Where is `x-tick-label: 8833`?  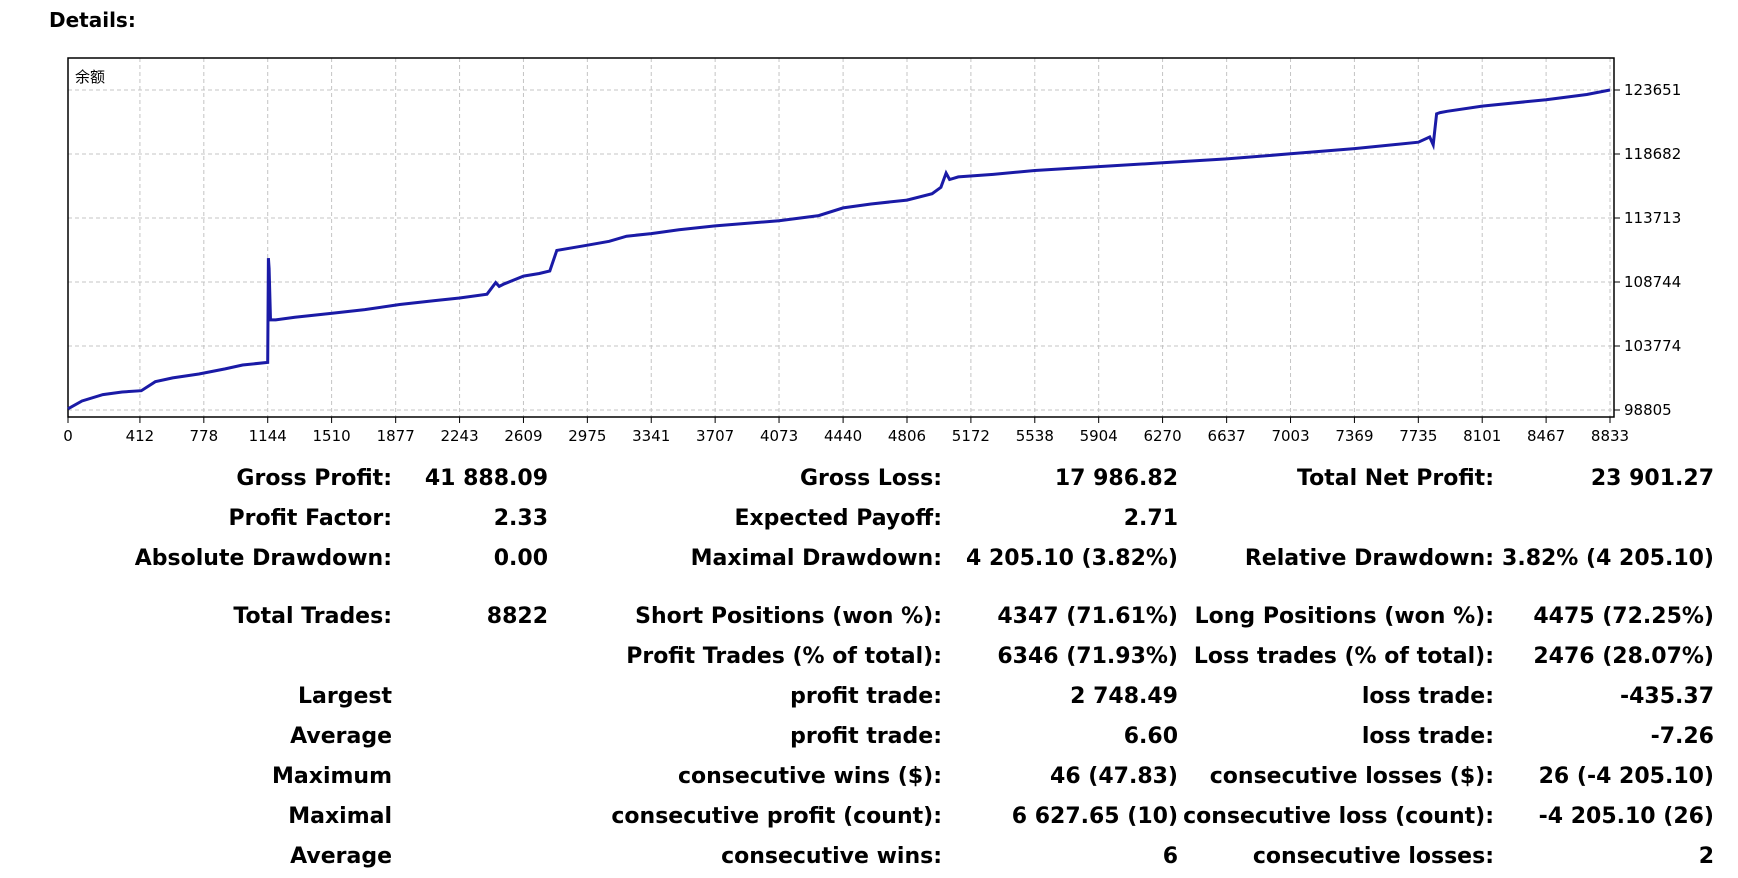
x-tick-label: 8833 is located at coordinates (1610, 436).